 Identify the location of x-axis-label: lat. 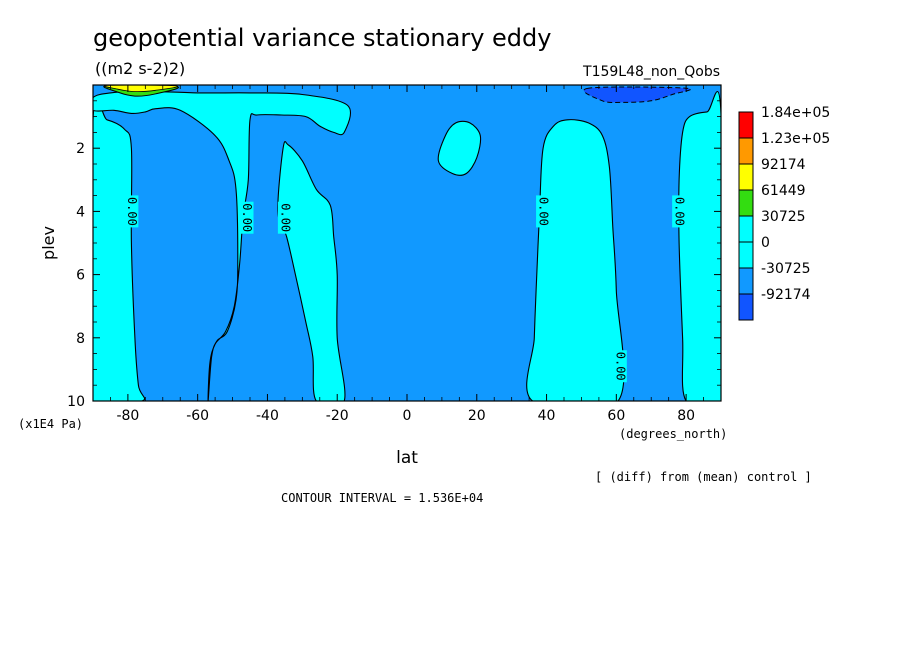
(407, 458).